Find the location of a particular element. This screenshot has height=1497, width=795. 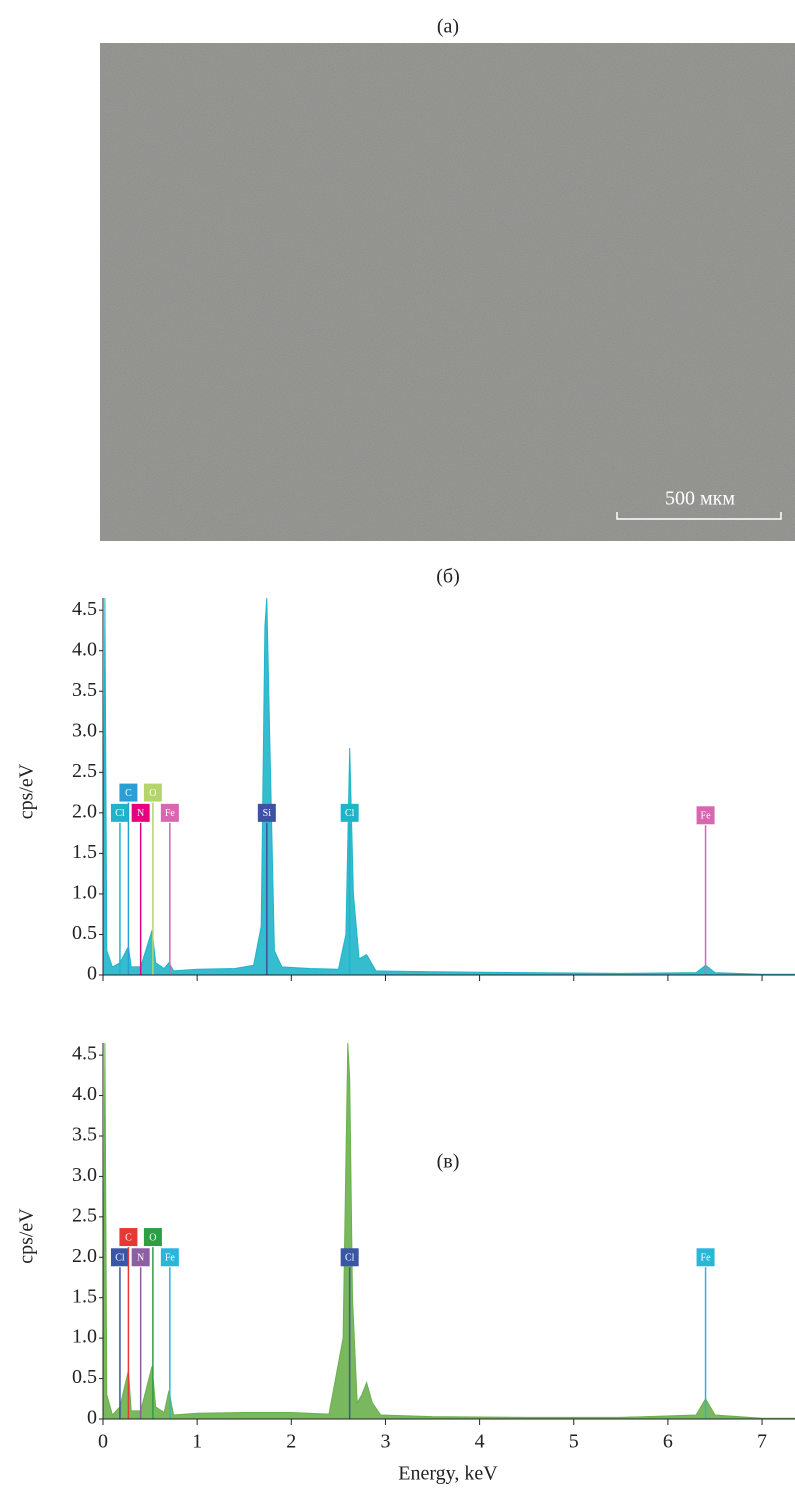

panel-label: (а) is located at coordinates (448, 27).